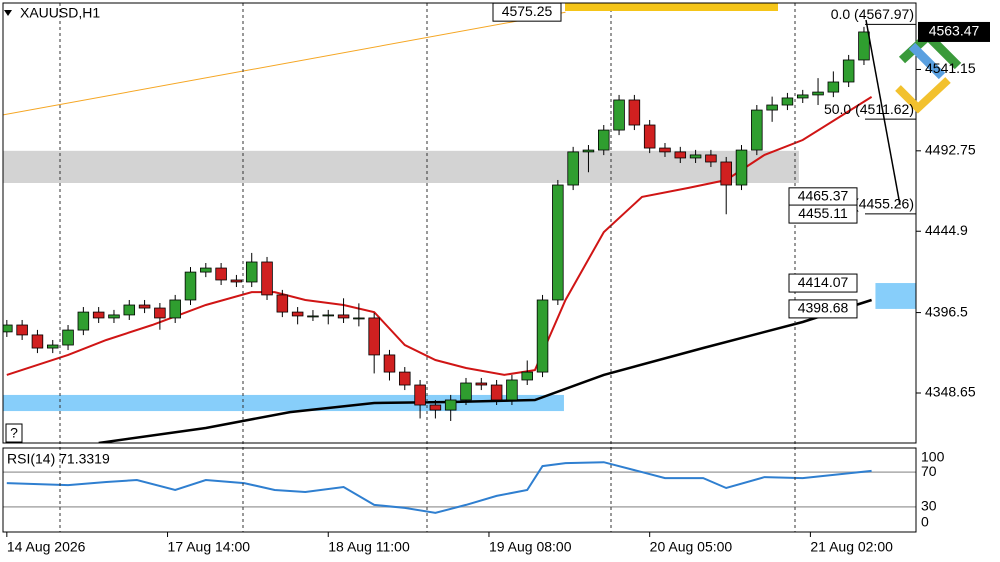 The width and height of the screenshot is (1000, 562). I want to click on y-tick-label: 4396.5, so click(946, 311).